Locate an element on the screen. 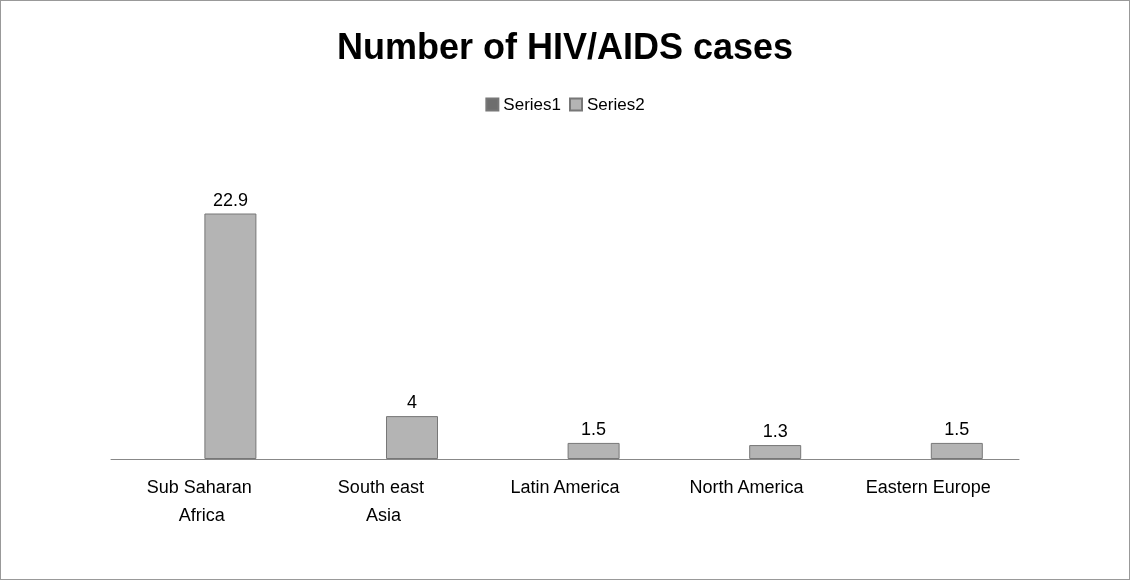 The width and height of the screenshot is (1130, 580). data-label: 4 is located at coordinates (412, 402).